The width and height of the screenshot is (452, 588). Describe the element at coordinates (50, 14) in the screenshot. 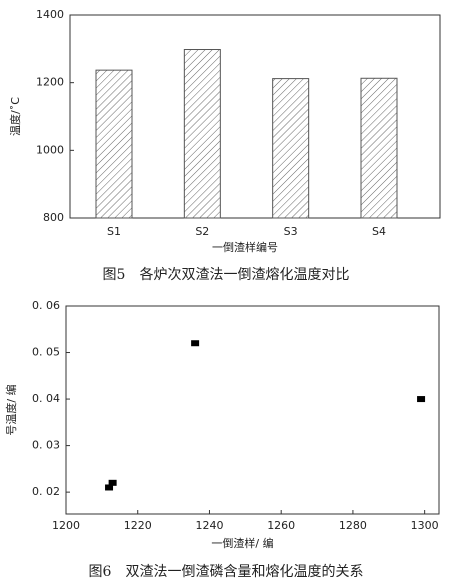

I see `y-tick-label: 1400` at that location.